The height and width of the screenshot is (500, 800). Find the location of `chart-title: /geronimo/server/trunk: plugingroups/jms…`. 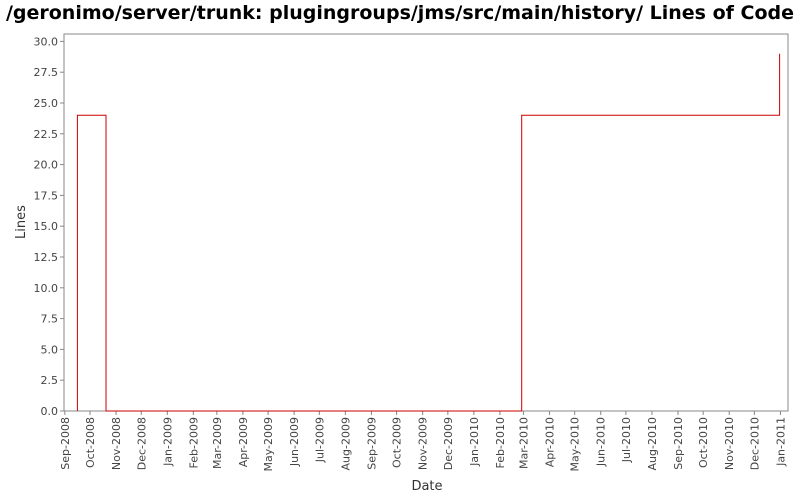

chart-title: /geronimo/server/trunk: plugingroups/jms… is located at coordinates (400, 13).